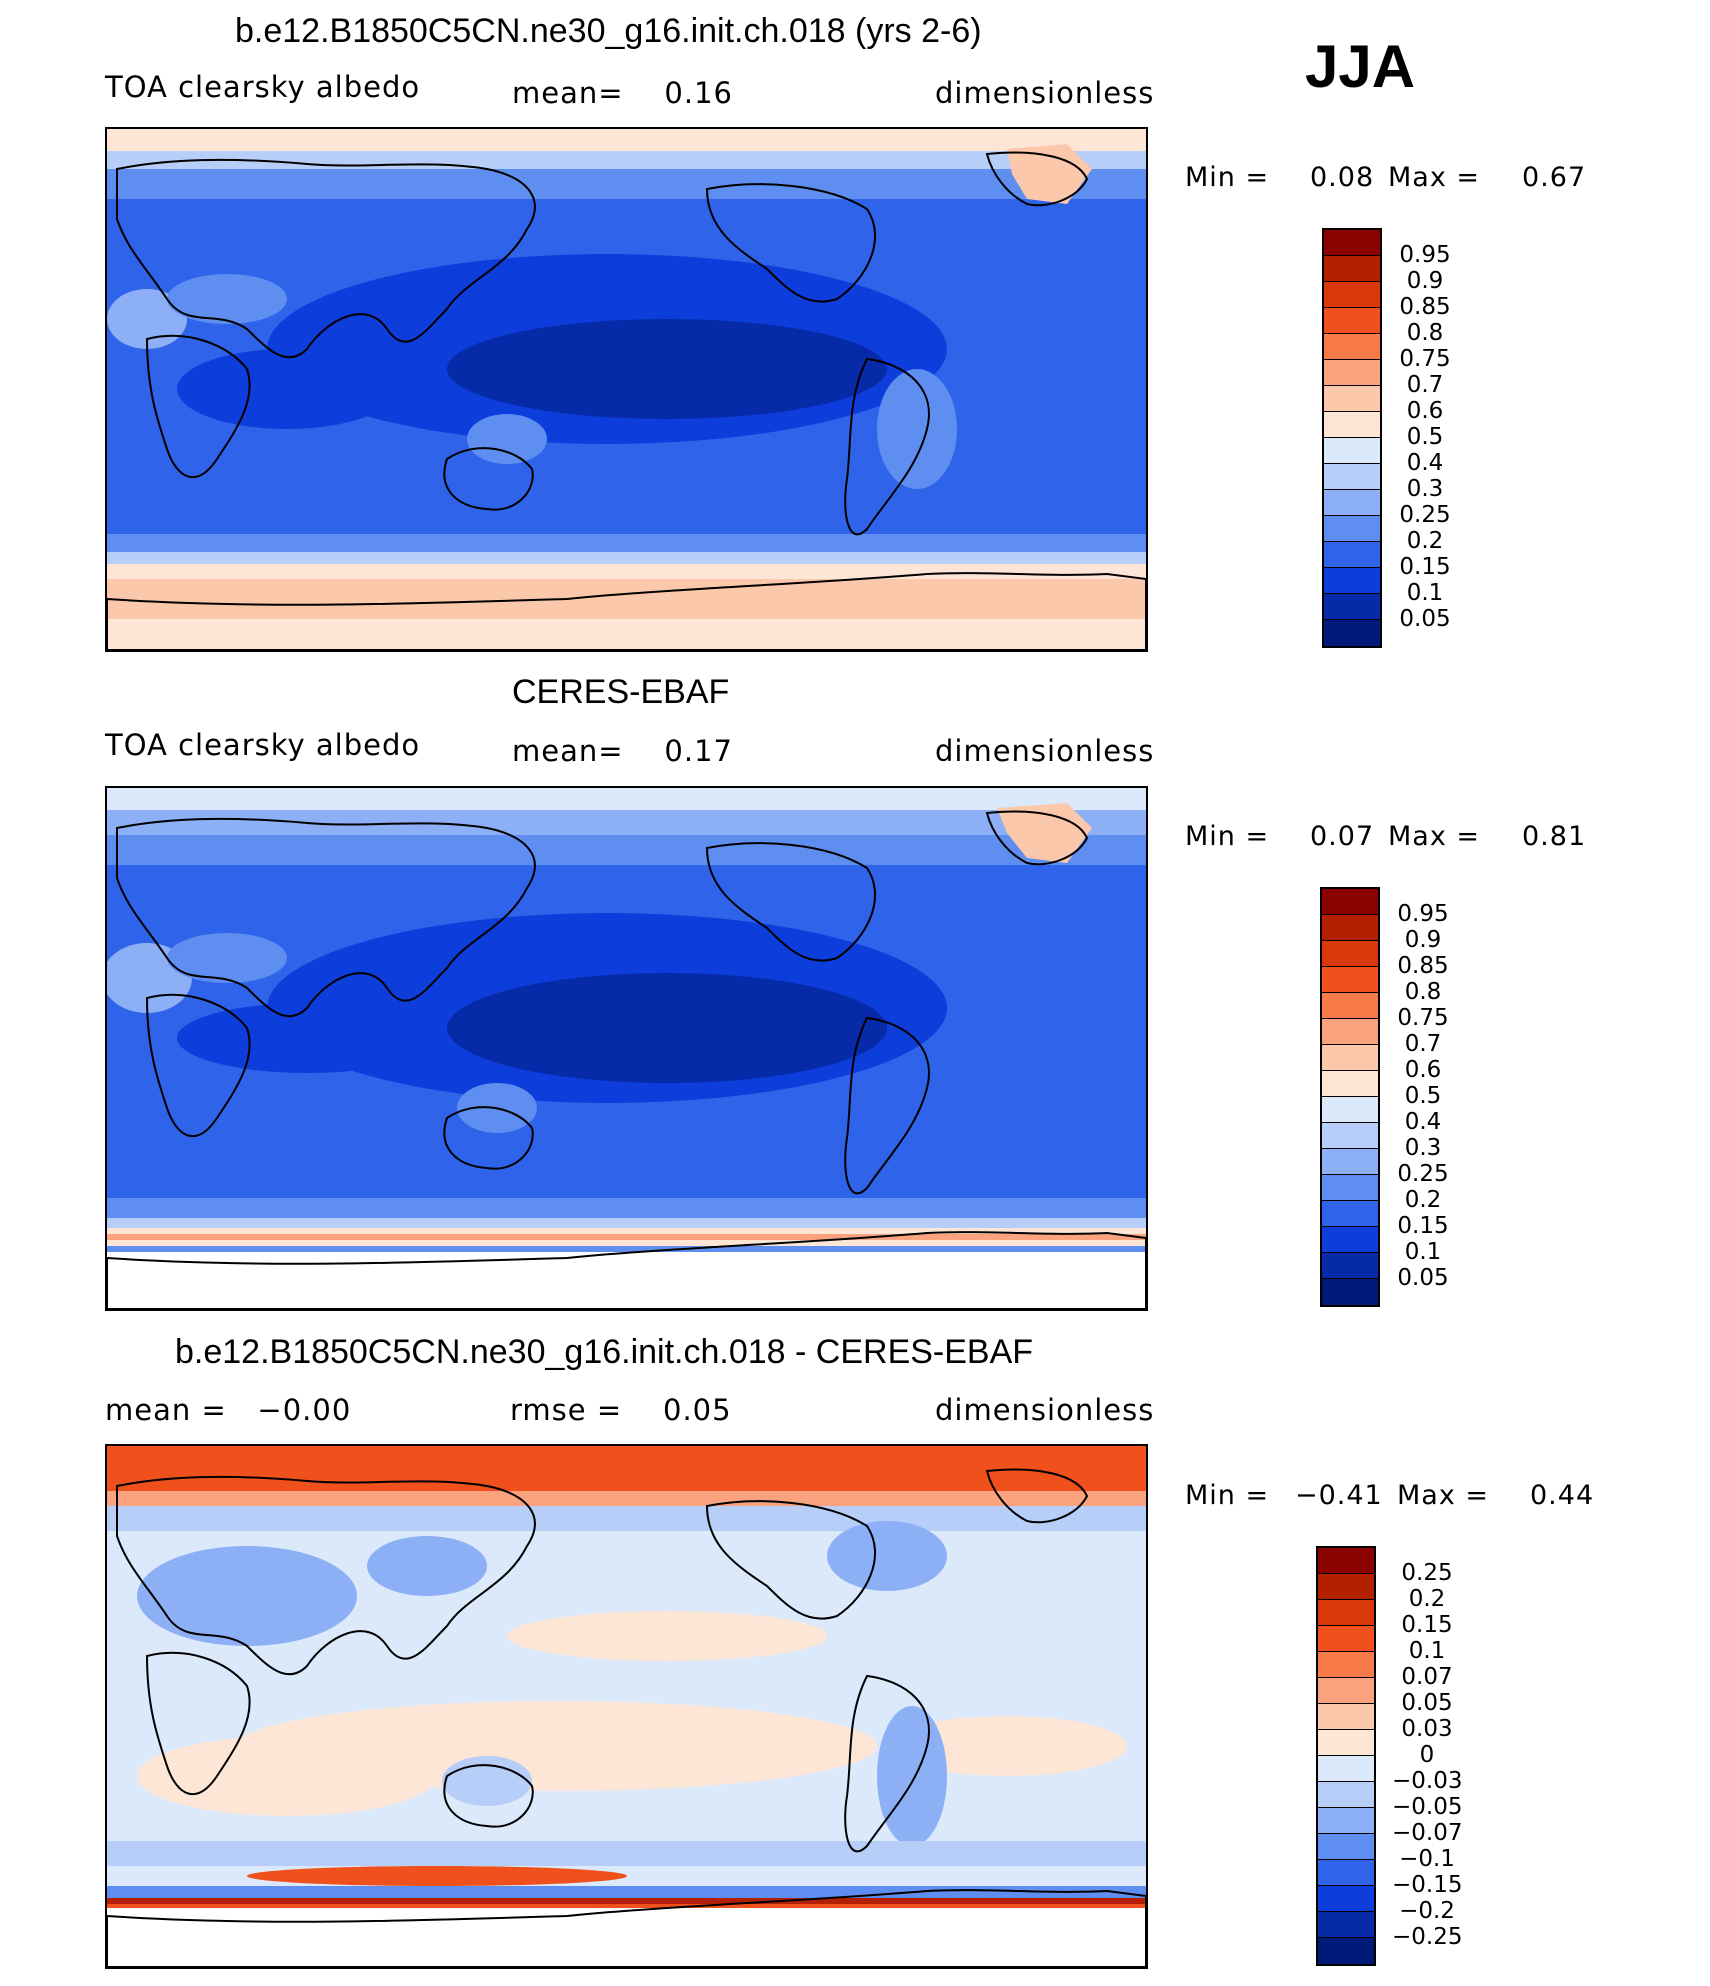 This screenshot has height=1986, width=1710. What do you see at coordinates (1427, 1911) in the screenshot?
I see `colorbar-tick-label: −0.2` at bounding box center [1427, 1911].